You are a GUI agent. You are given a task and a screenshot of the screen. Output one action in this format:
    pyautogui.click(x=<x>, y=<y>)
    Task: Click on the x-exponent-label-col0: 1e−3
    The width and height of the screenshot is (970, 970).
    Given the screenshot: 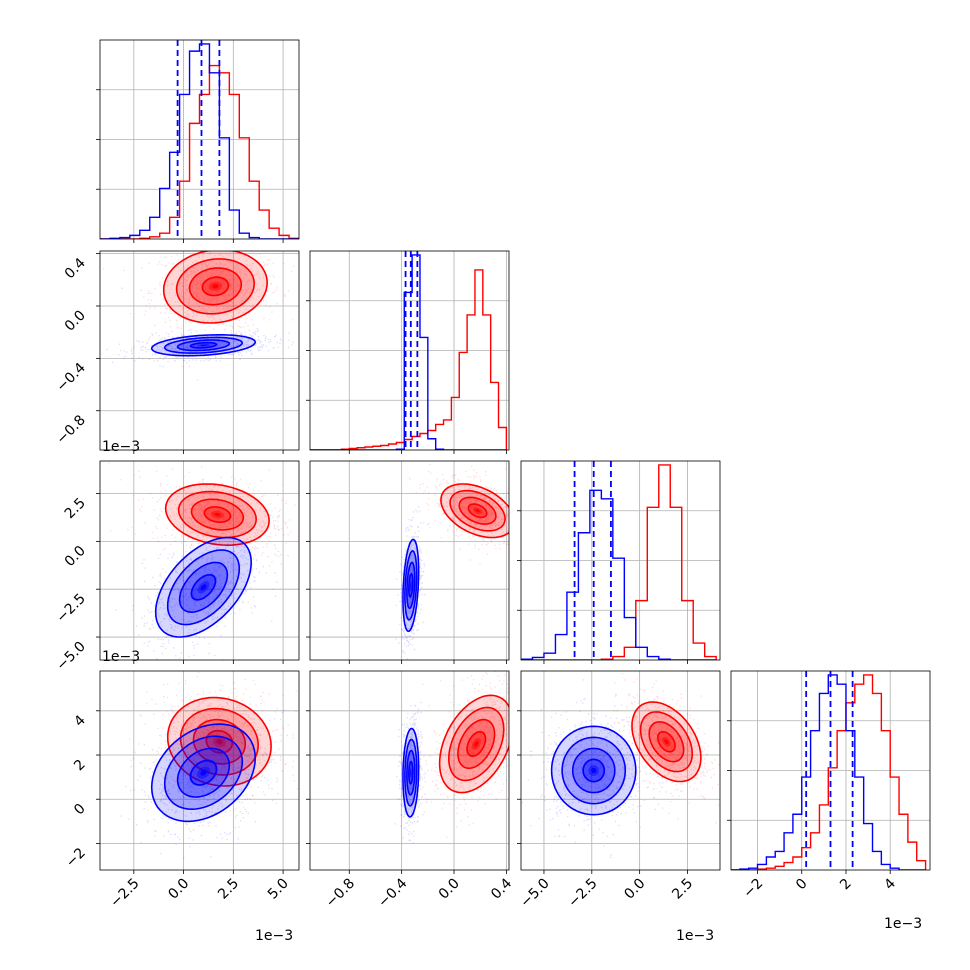 What is the action you would take?
    pyautogui.click(x=274, y=936)
    